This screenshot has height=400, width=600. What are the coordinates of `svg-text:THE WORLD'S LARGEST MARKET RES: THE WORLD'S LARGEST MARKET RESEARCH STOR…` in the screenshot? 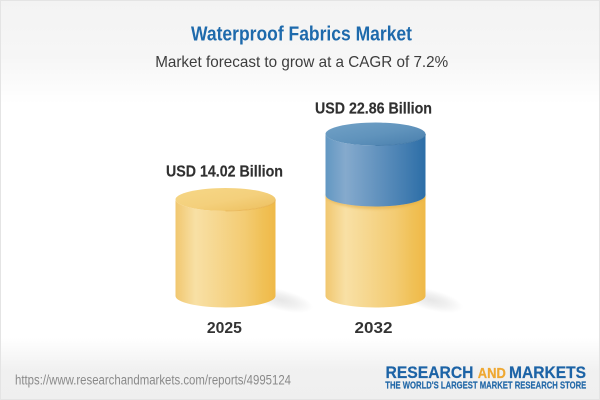 It's located at (485, 386).